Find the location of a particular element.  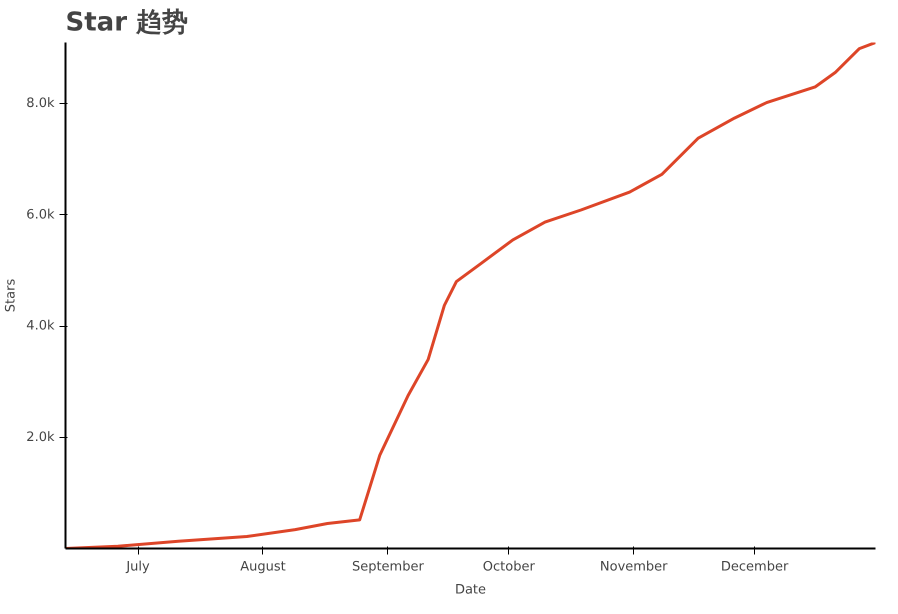

x-tick-label: October is located at coordinates (509, 567).